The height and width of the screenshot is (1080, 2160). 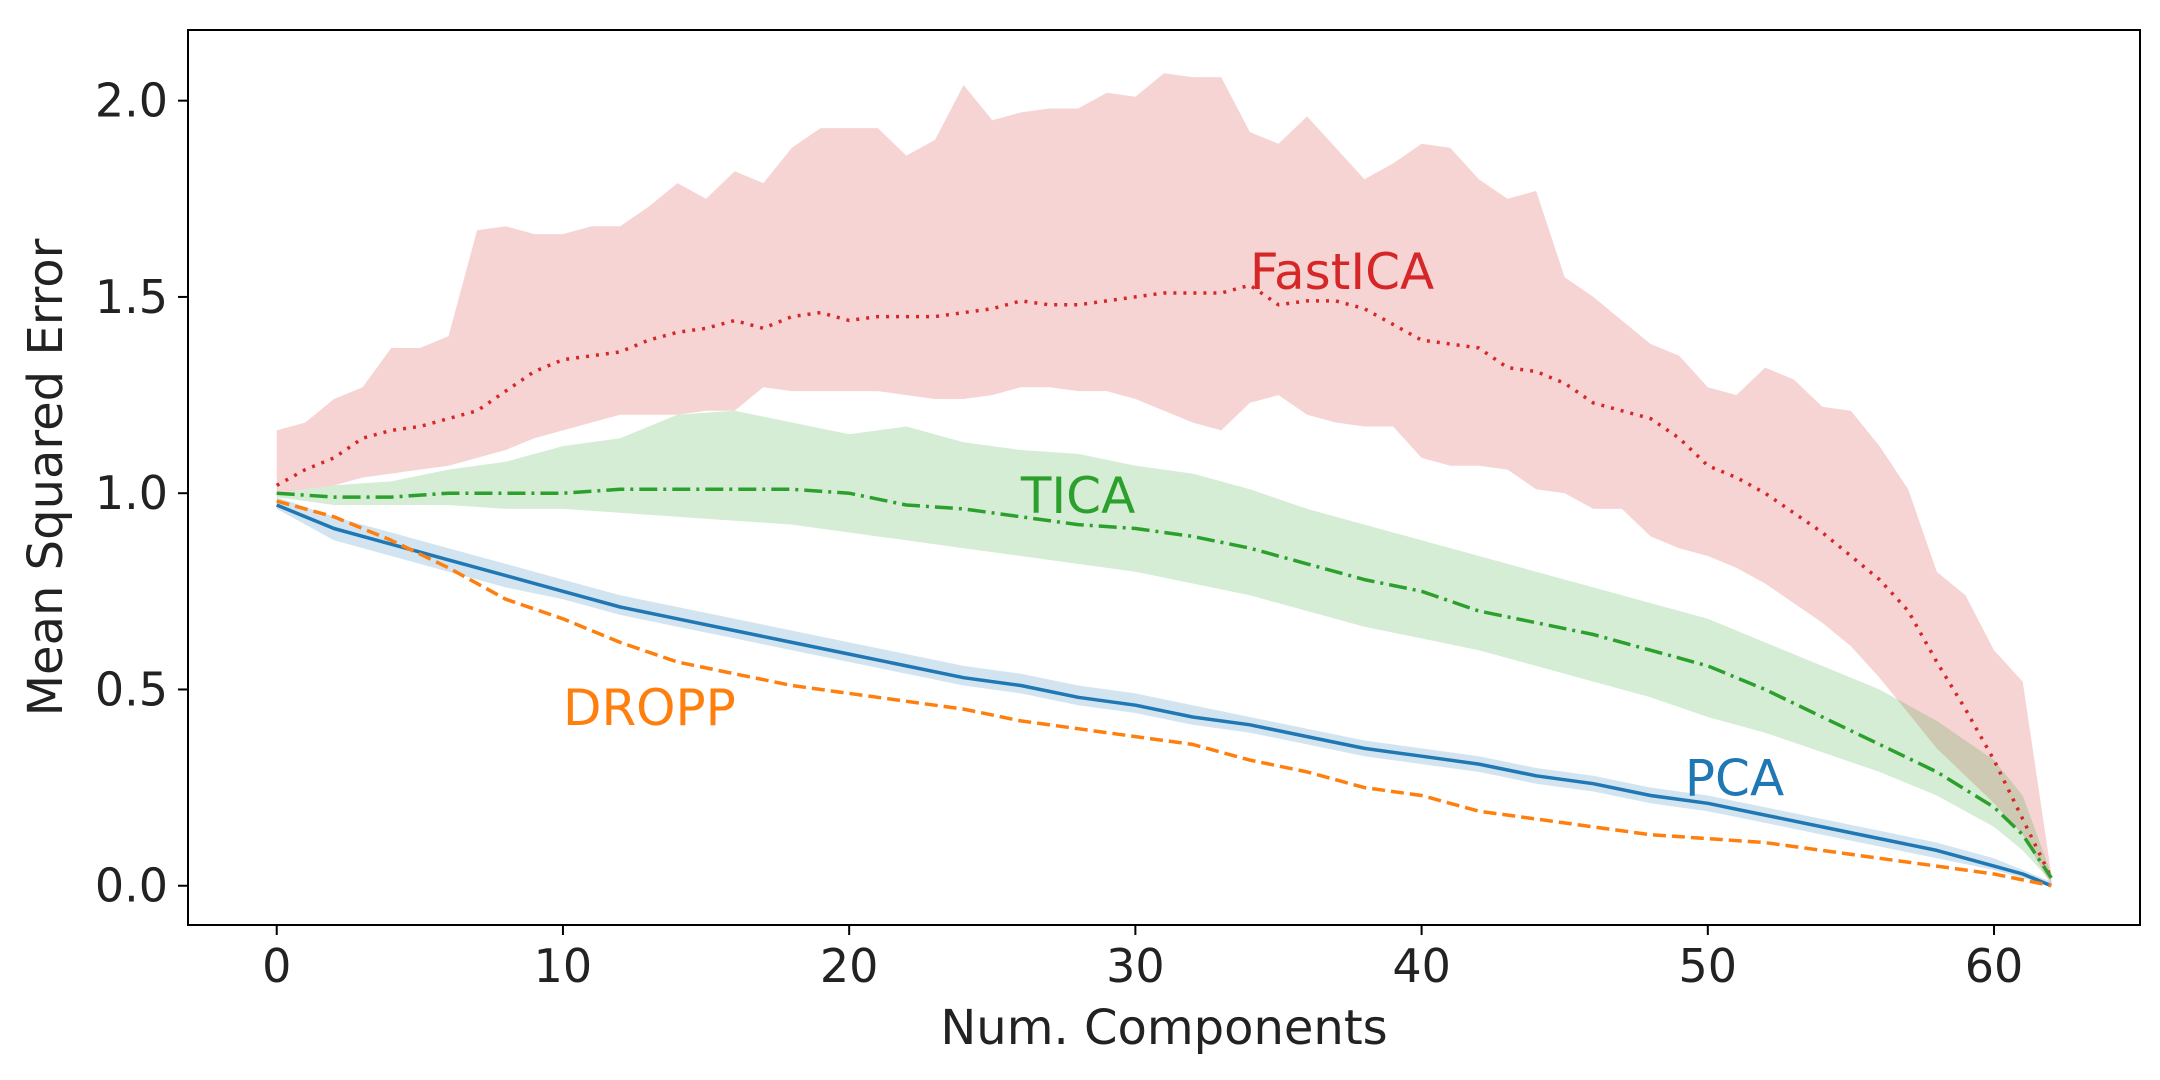 I want to click on x-tick-label: 0, so click(x=276, y=966).